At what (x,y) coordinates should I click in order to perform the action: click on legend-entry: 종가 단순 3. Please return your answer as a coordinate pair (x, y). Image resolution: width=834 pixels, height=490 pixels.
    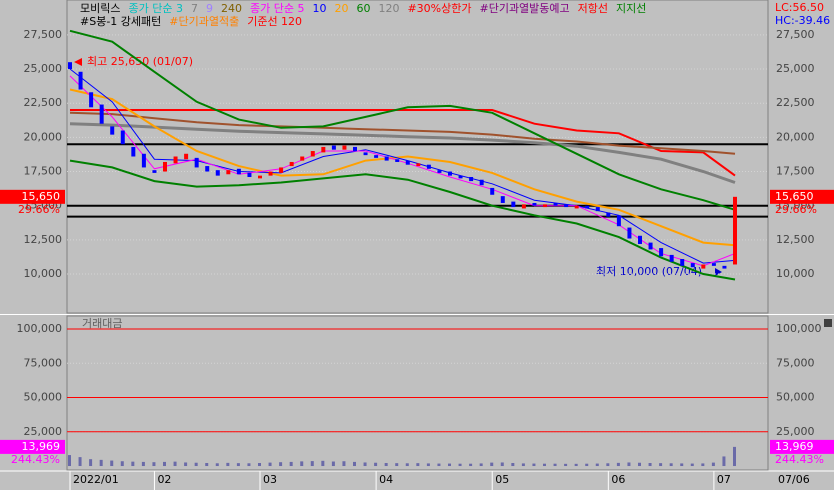
    Looking at the image, I should click on (155, 8).